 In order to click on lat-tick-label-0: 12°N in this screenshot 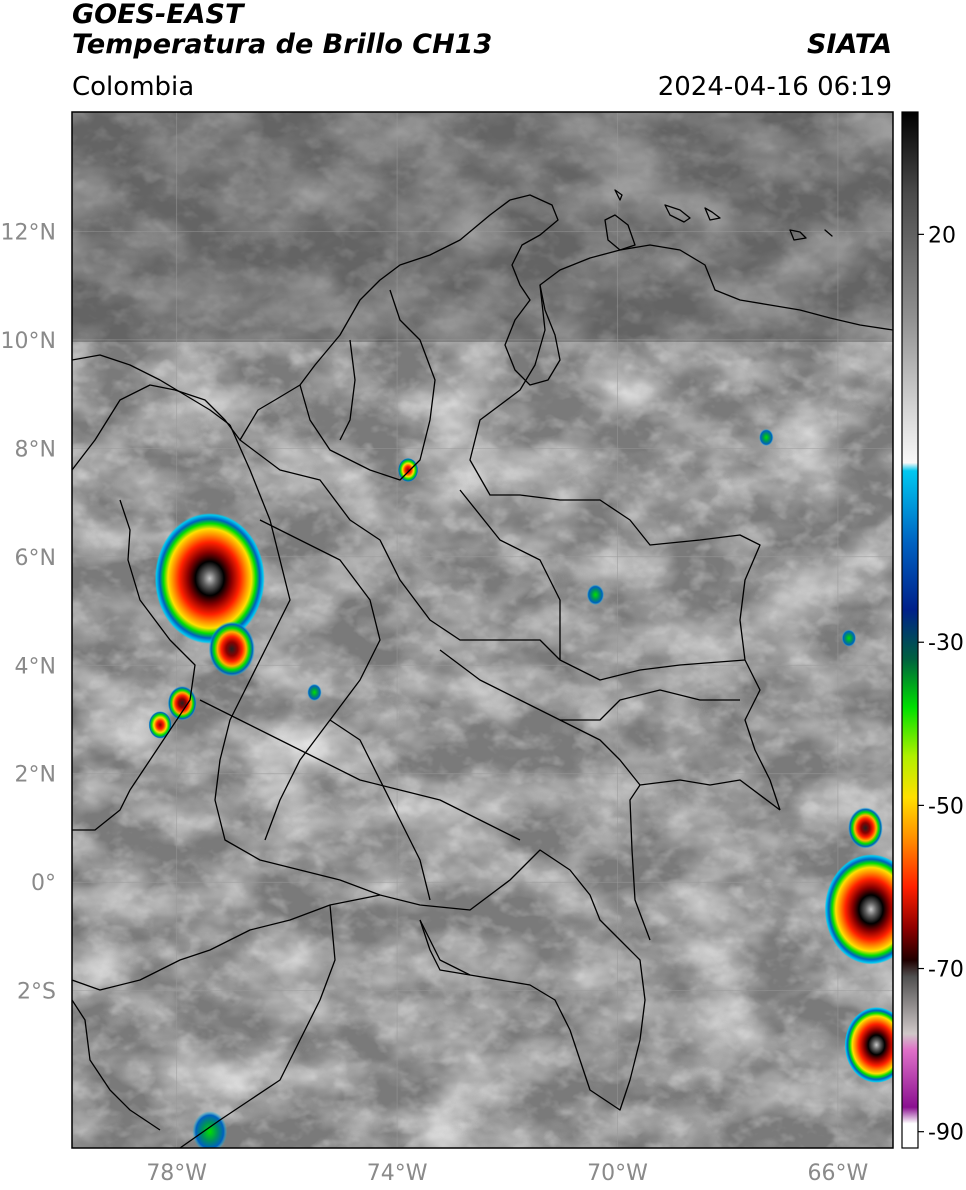, I will do `click(28, 232)`.